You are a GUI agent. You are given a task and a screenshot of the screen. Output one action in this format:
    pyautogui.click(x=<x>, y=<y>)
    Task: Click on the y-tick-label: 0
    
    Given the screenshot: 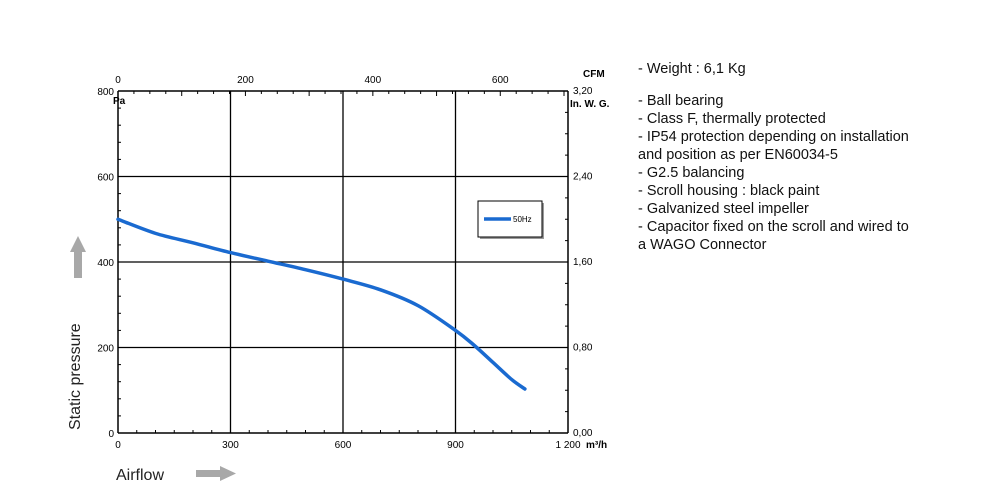 What is the action you would take?
    pyautogui.click(x=111, y=434)
    